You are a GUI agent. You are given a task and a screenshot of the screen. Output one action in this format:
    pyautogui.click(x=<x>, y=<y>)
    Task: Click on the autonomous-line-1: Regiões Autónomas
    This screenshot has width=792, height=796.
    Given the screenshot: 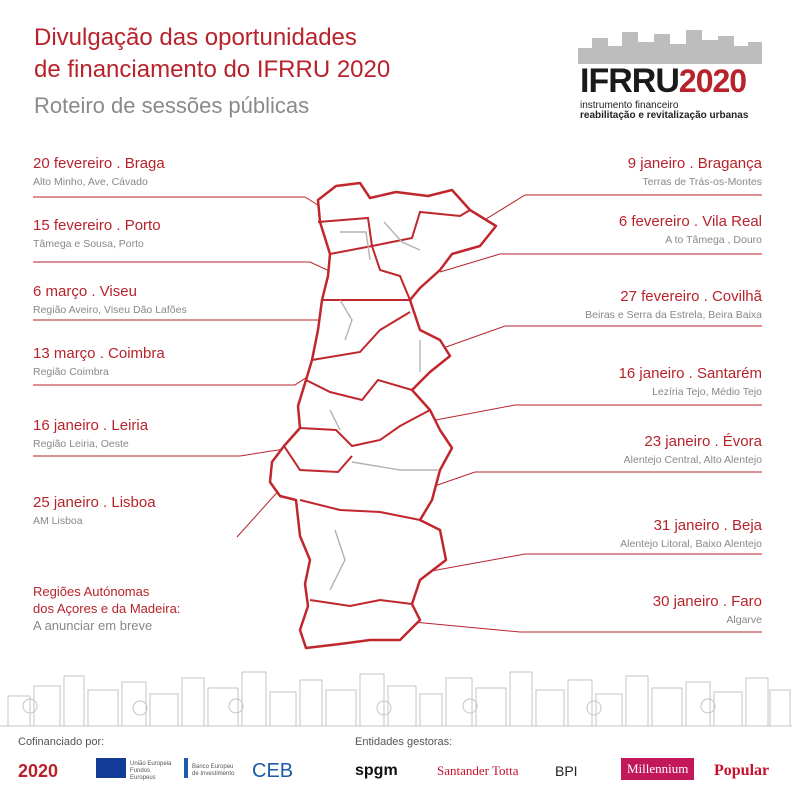 What is the action you would take?
    pyautogui.click(x=91, y=591)
    